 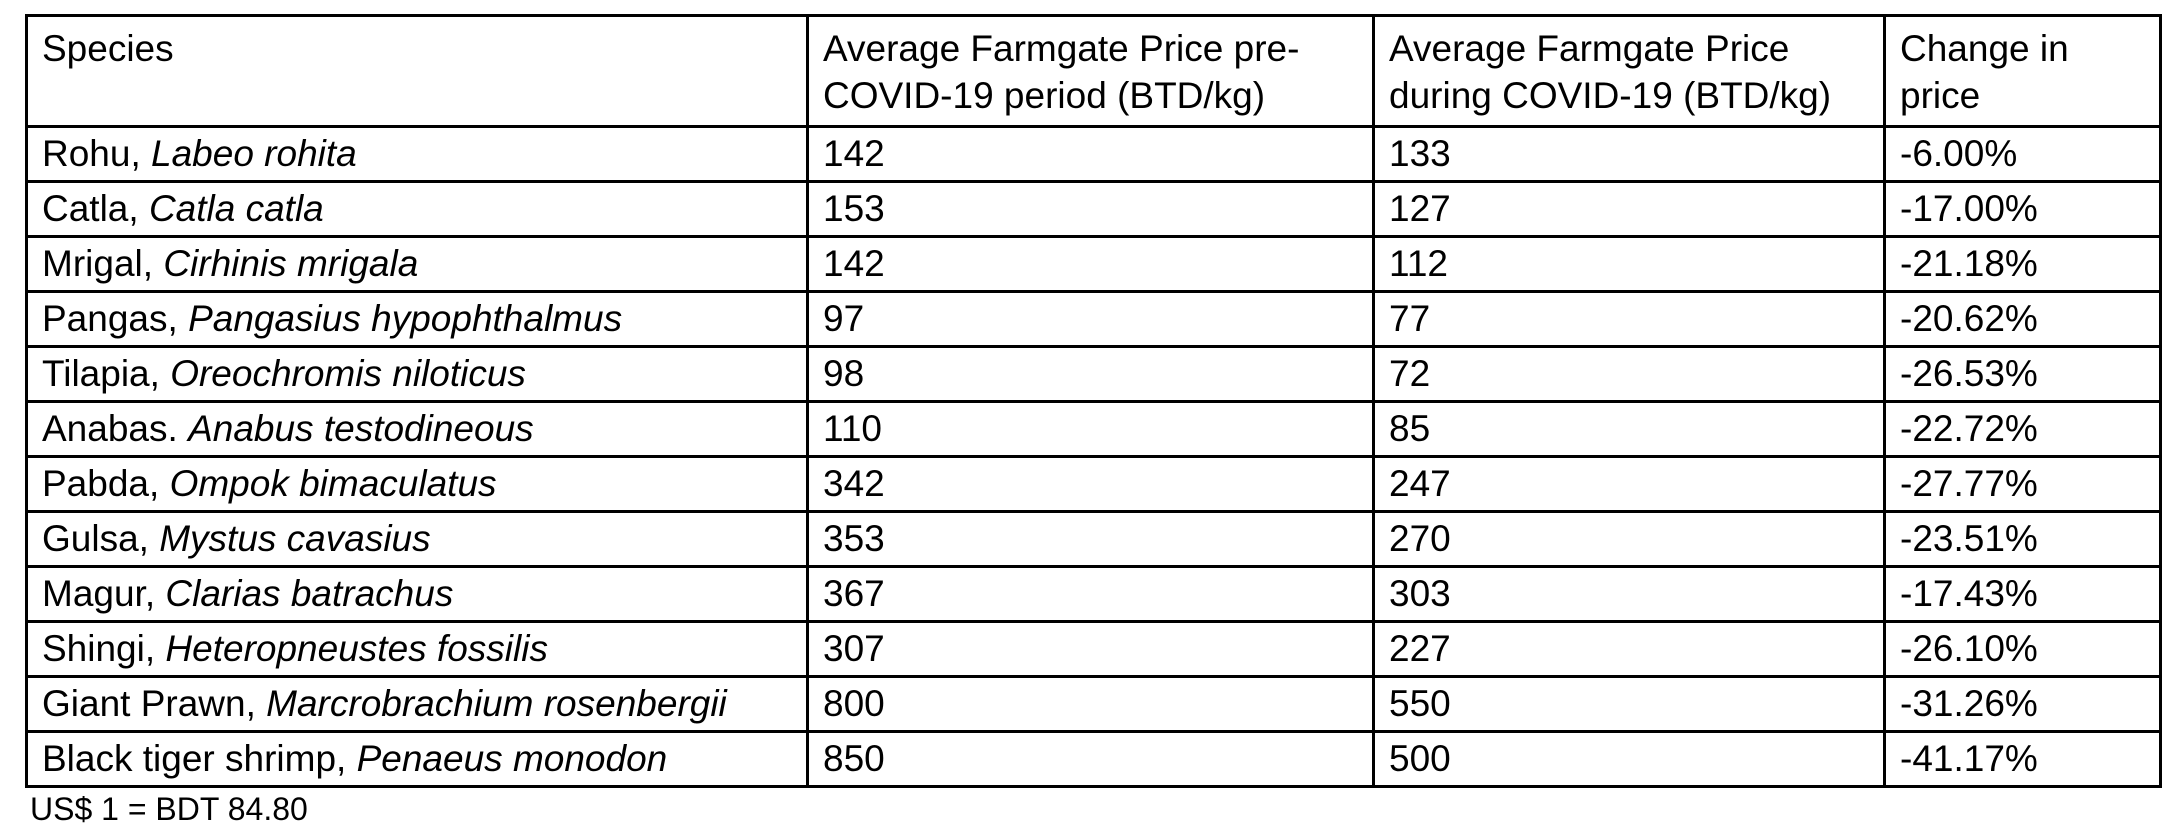 I want to click on change-in-price-cell: -27.77%, so click(x=2022, y=484).